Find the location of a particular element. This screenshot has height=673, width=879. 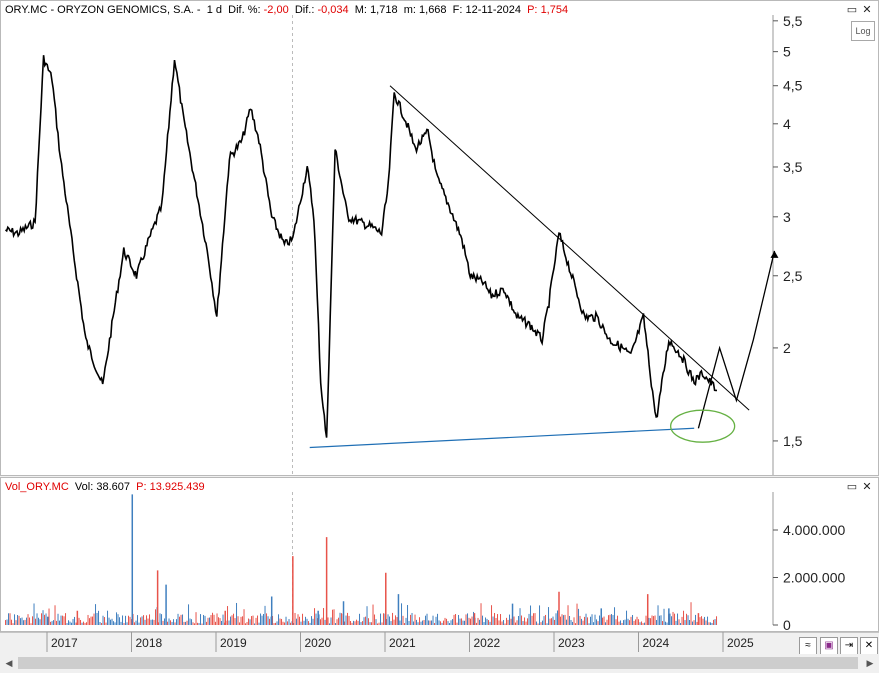

price-tick-label: 5 is located at coordinates (787, 52).